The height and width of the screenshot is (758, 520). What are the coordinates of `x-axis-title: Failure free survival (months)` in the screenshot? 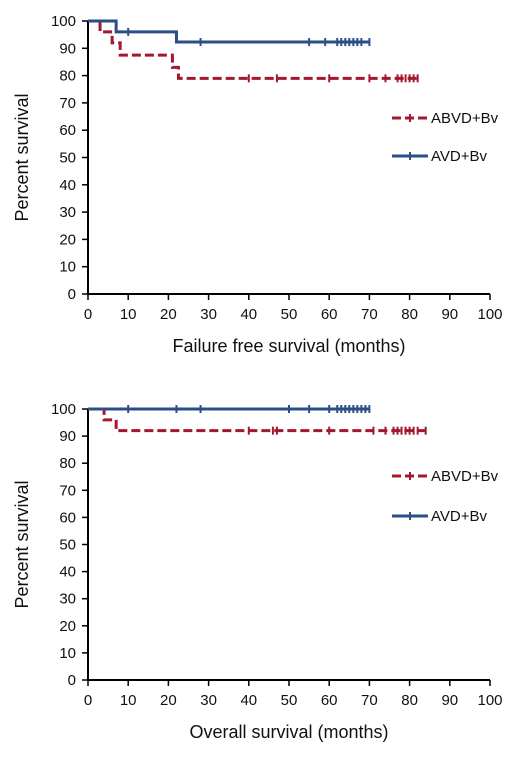 It's located at (288, 346).